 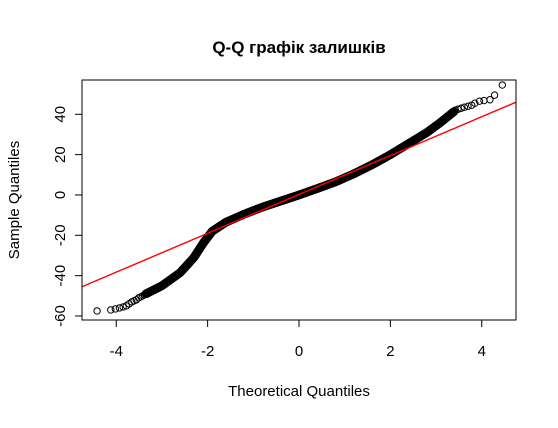 What do you see at coordinates (14, 200) in the screenshot?
I see `y-axis-label: Sample Quantiles` at bounding box center [14, 200].